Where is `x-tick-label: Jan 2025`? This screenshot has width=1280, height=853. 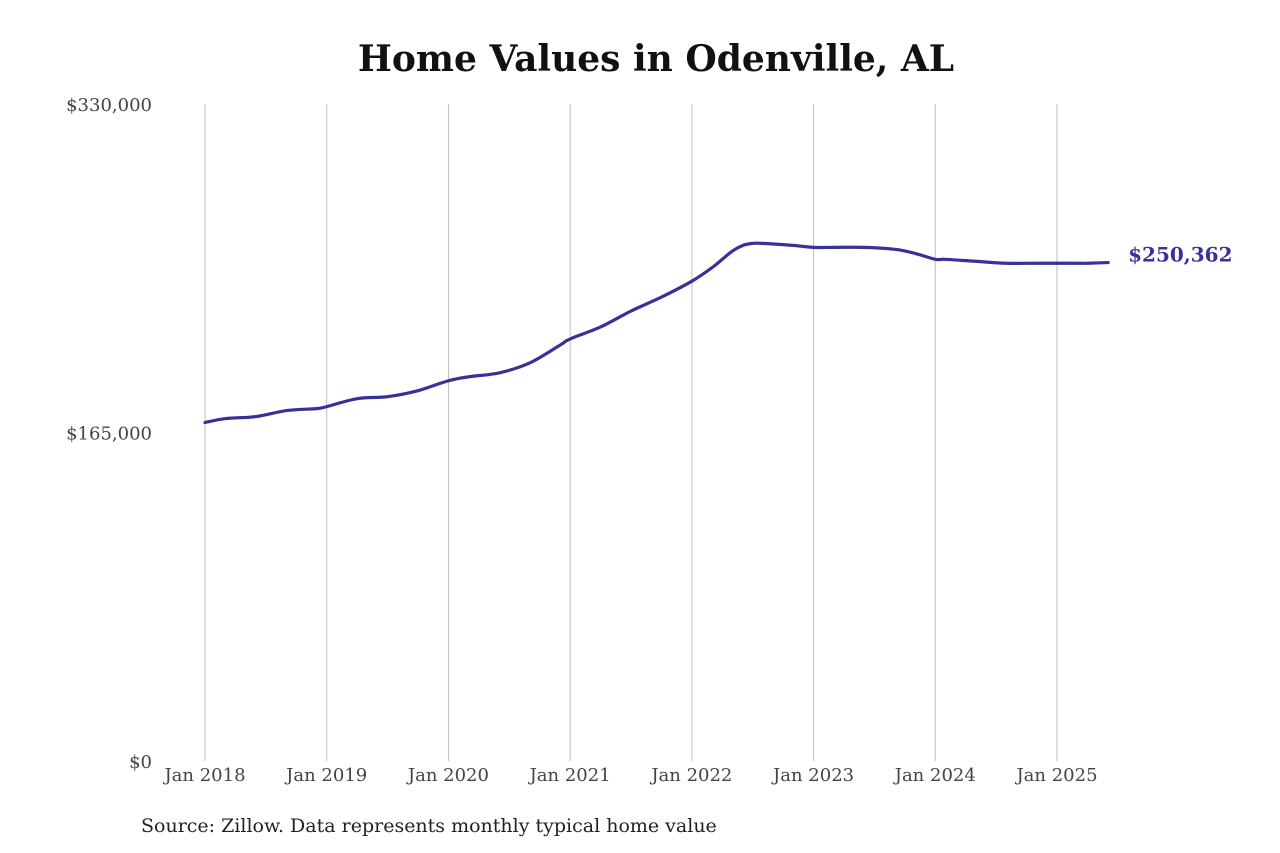 x-tick-label: Jan 2025 is located at coordinates (1055, 775).